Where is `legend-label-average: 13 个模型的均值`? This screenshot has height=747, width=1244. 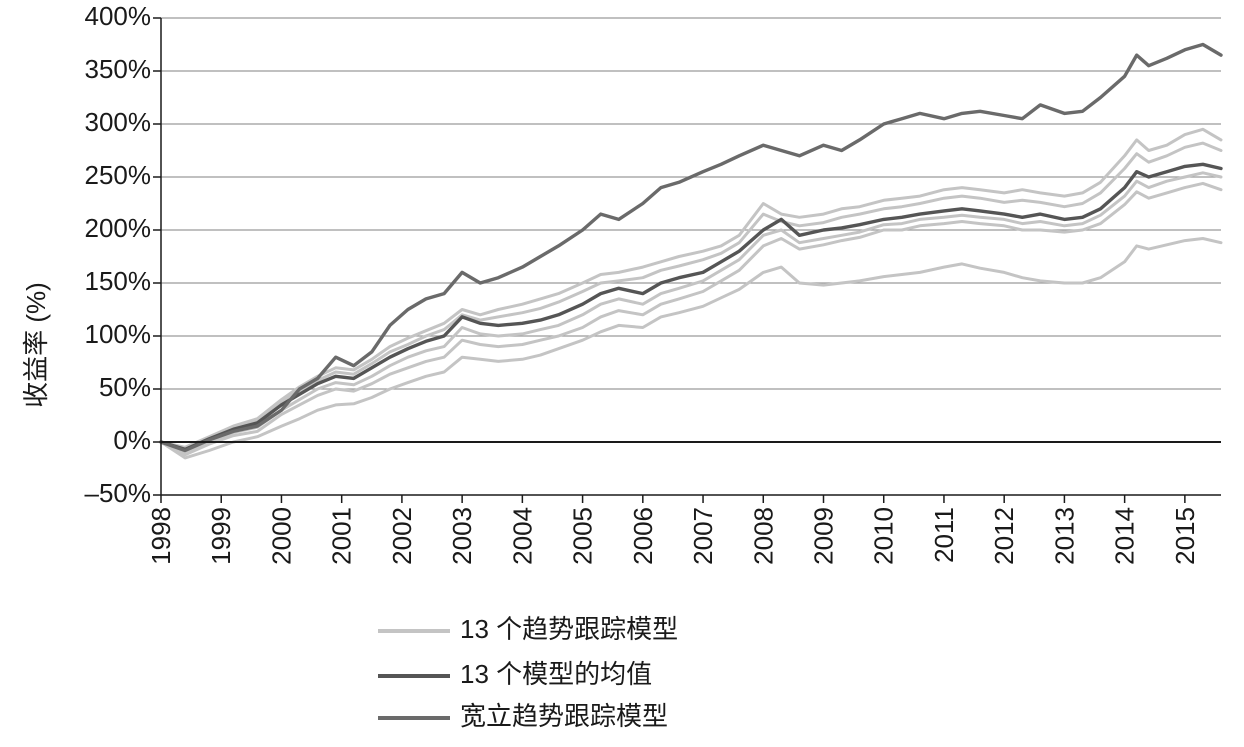 legend-label-average: 13 个模型的均值 is located at coordinates (556, 674).